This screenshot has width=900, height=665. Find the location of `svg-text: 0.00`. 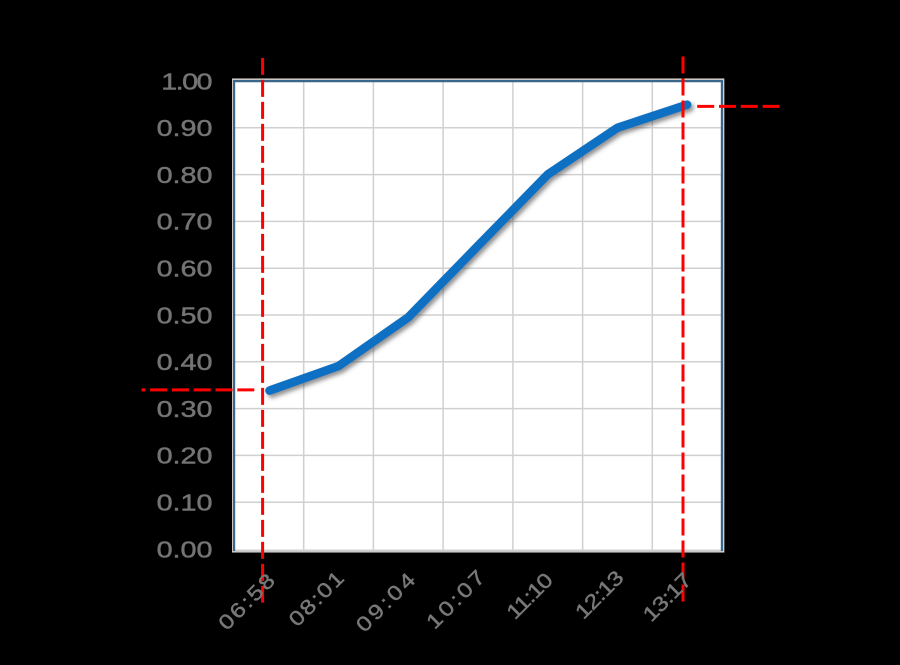

svg-text: 0.00 is located at coordinates (185, 549).